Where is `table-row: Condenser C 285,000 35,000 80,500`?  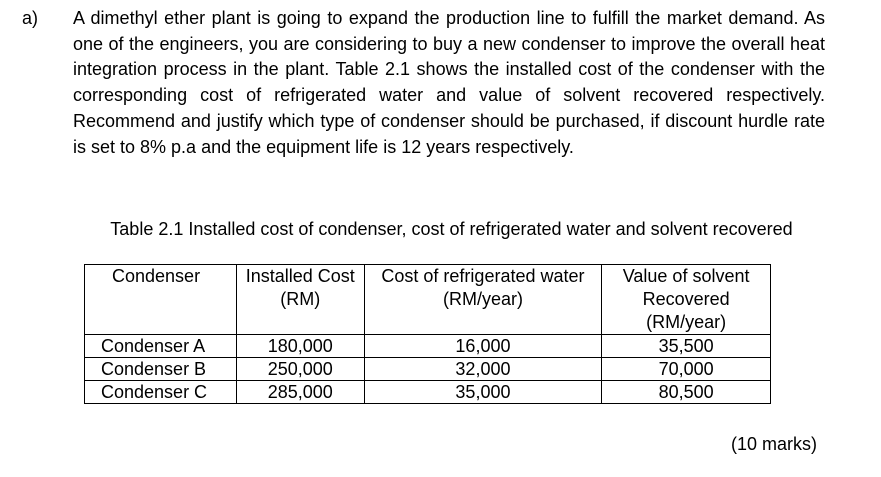
table-row: Condenser C 285,000 35,000 80,500 is located at coordinates (427, 392).